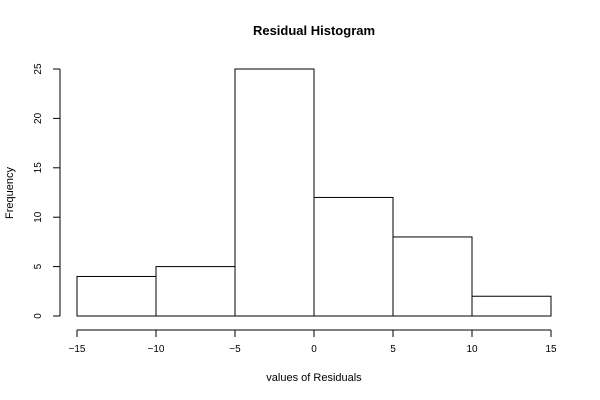  I want to click on x-tick-label: −10, so click(156, 349).